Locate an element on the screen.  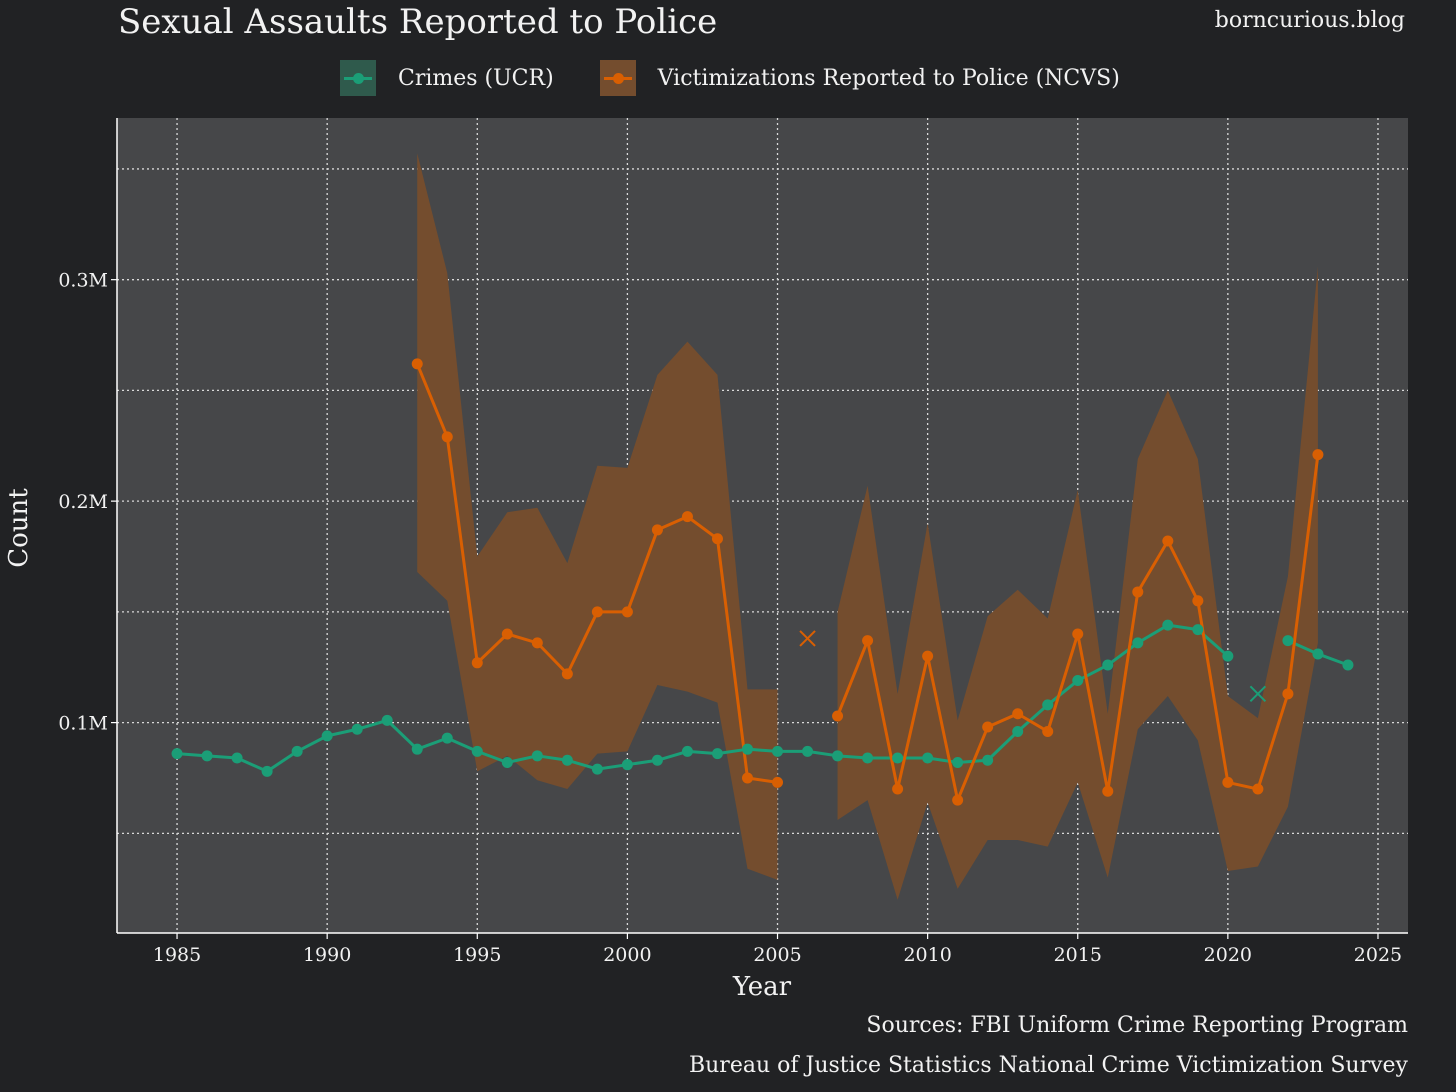
y-tick-label-200000: 0.2M is located at coordinates (83, 502).